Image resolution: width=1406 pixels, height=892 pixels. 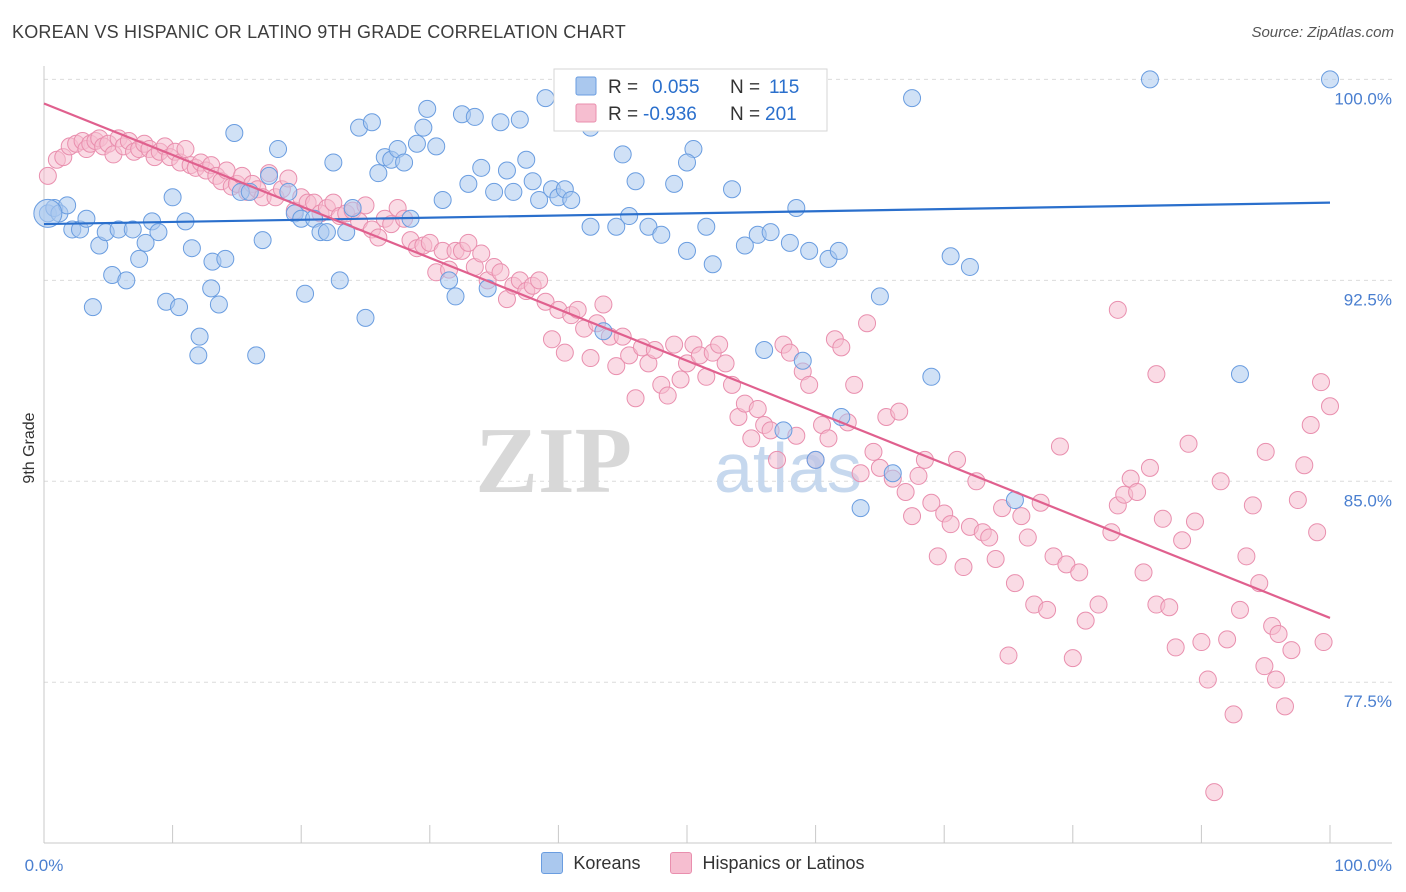 I want to click on legend-n-label-hispanics: N =, so click(x=745, y=114).